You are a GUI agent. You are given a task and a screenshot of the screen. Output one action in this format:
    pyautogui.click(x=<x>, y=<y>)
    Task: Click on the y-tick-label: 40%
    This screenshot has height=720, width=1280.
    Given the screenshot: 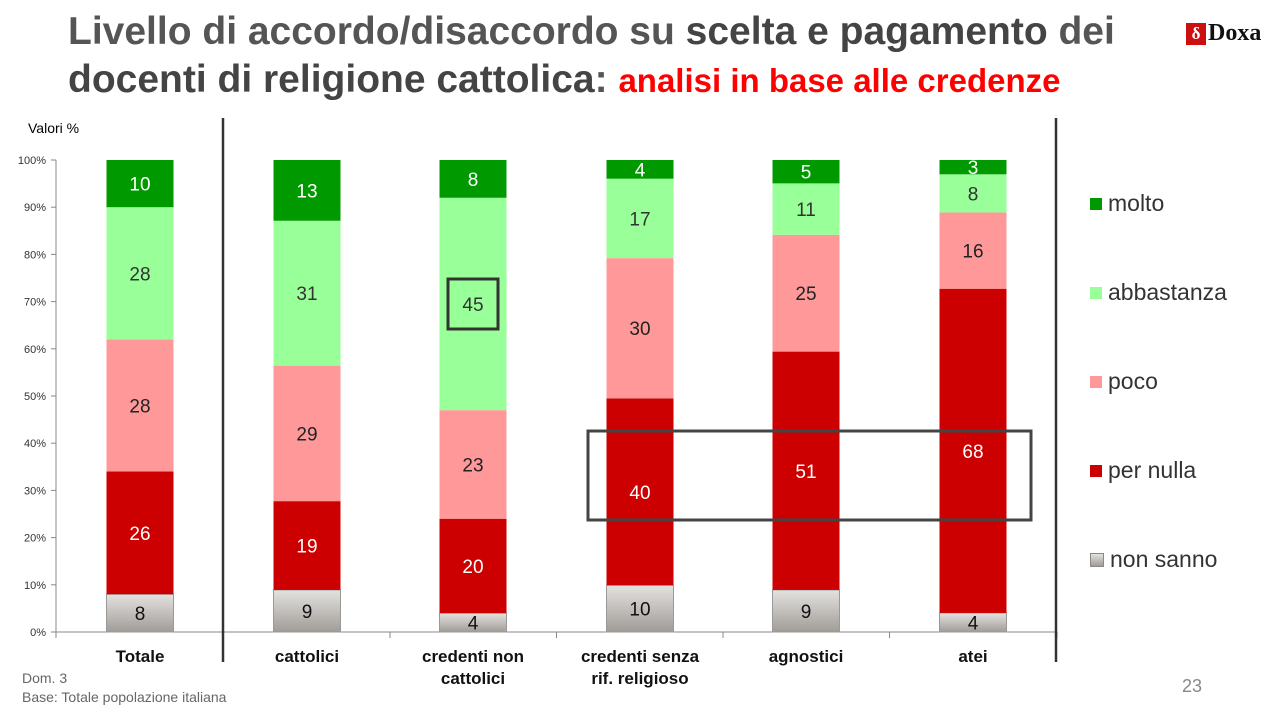 What is the action you would take?
    pyautogui.click(x=35, y=444)
    